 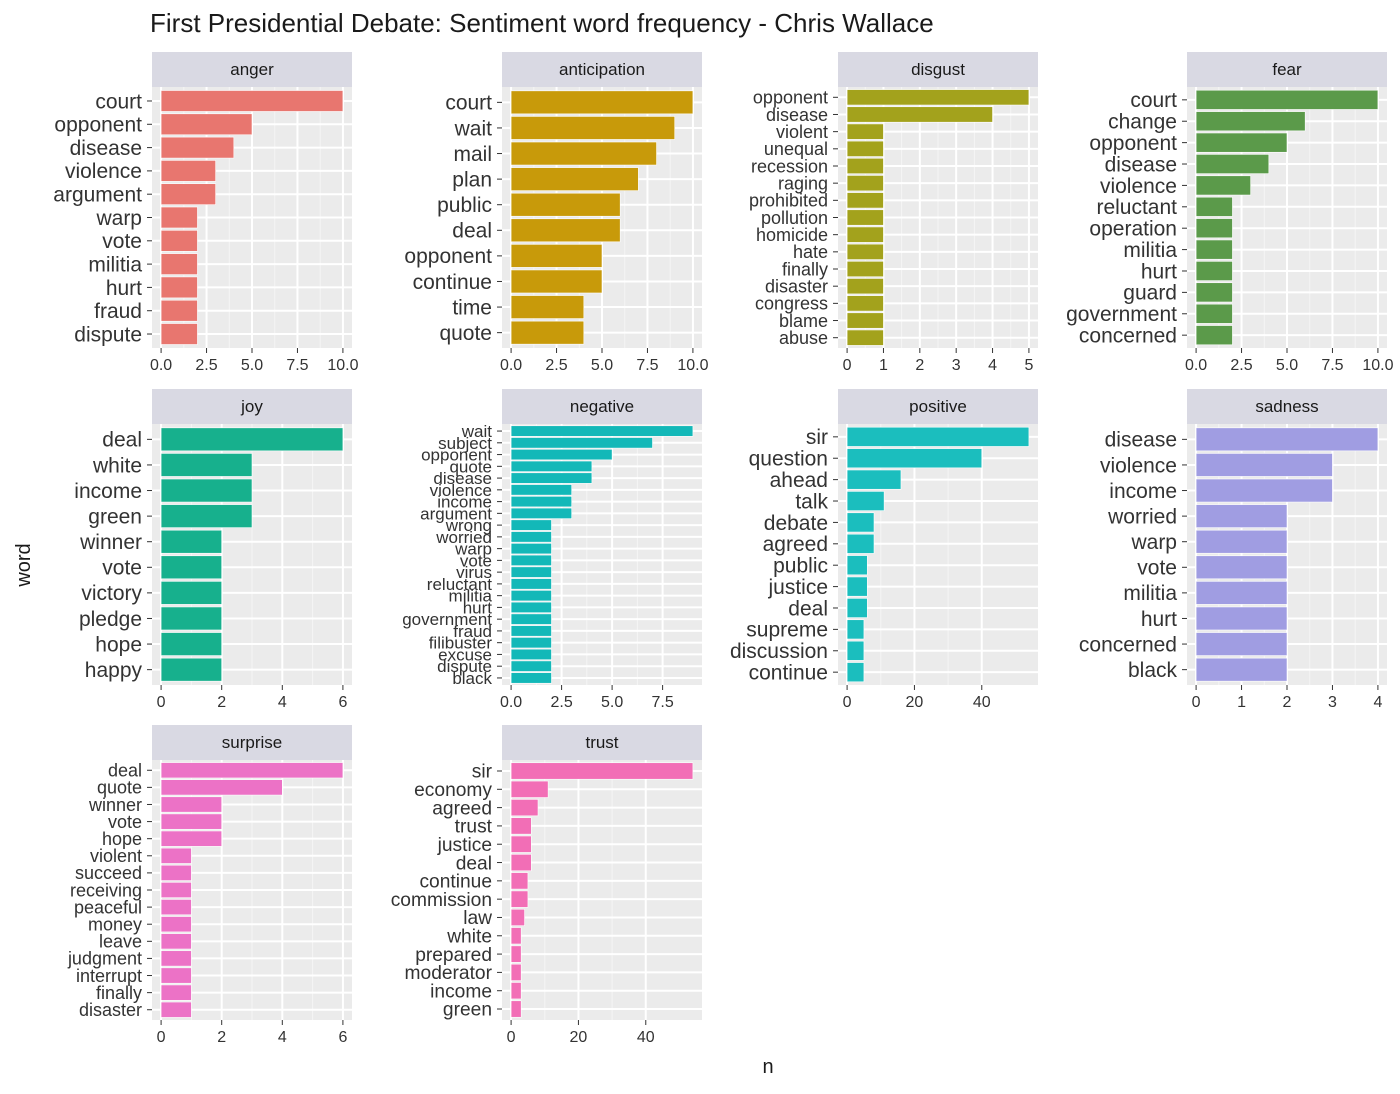 What do you see at coordinates (855, 629) in the screenshot?
I see `bar-supreme` at bounding box center [855, 629].